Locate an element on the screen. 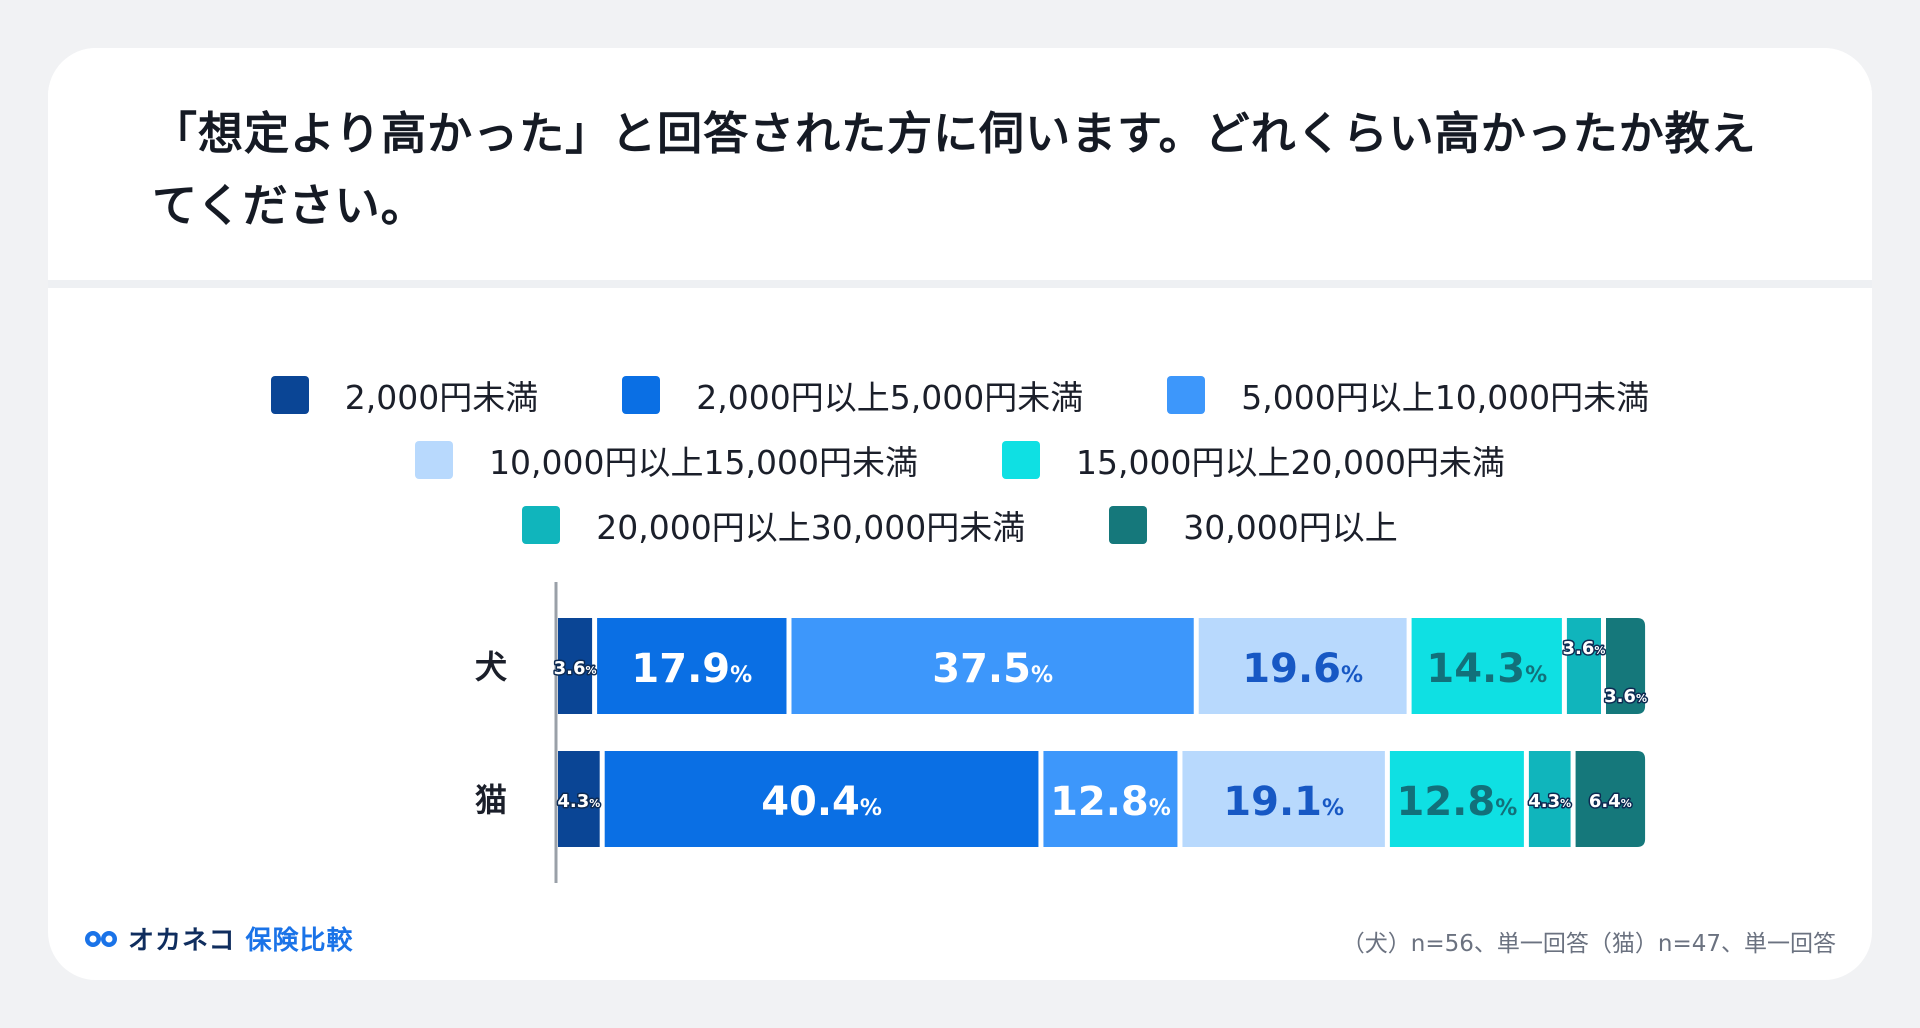 Image resolution: width=1920 pixels, height=1028 pixels. legend-label: 30,000円以上 is located at coordinates (1290, 527).